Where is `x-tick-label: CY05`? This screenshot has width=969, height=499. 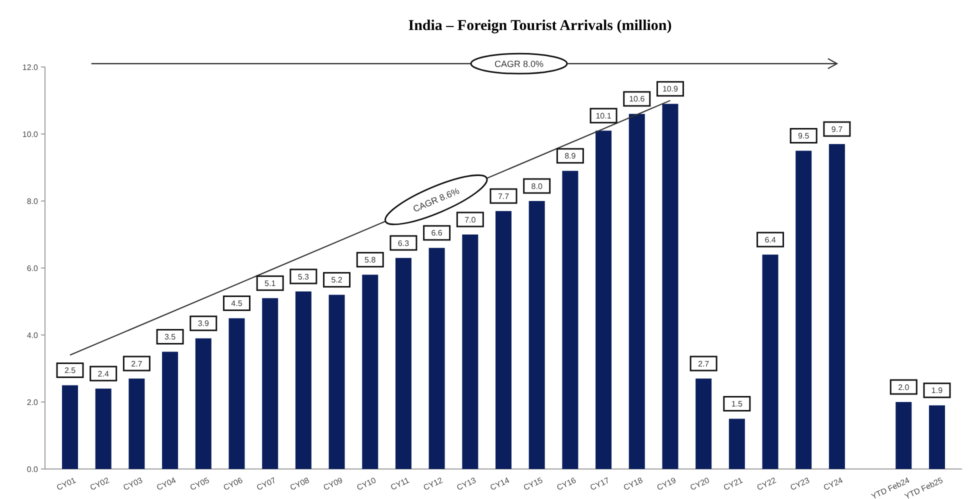
x-tick-label: CY05 is located at coordinates (200, 484).